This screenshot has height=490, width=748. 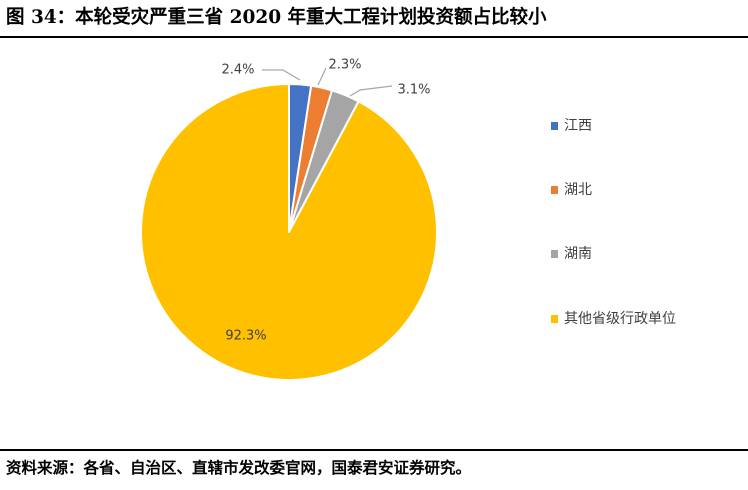 I want to click on figure-title: 图 34：本轮受灾严重三省 2020 年重大工程计划投资额占比较小, so click(x=276, y=17).